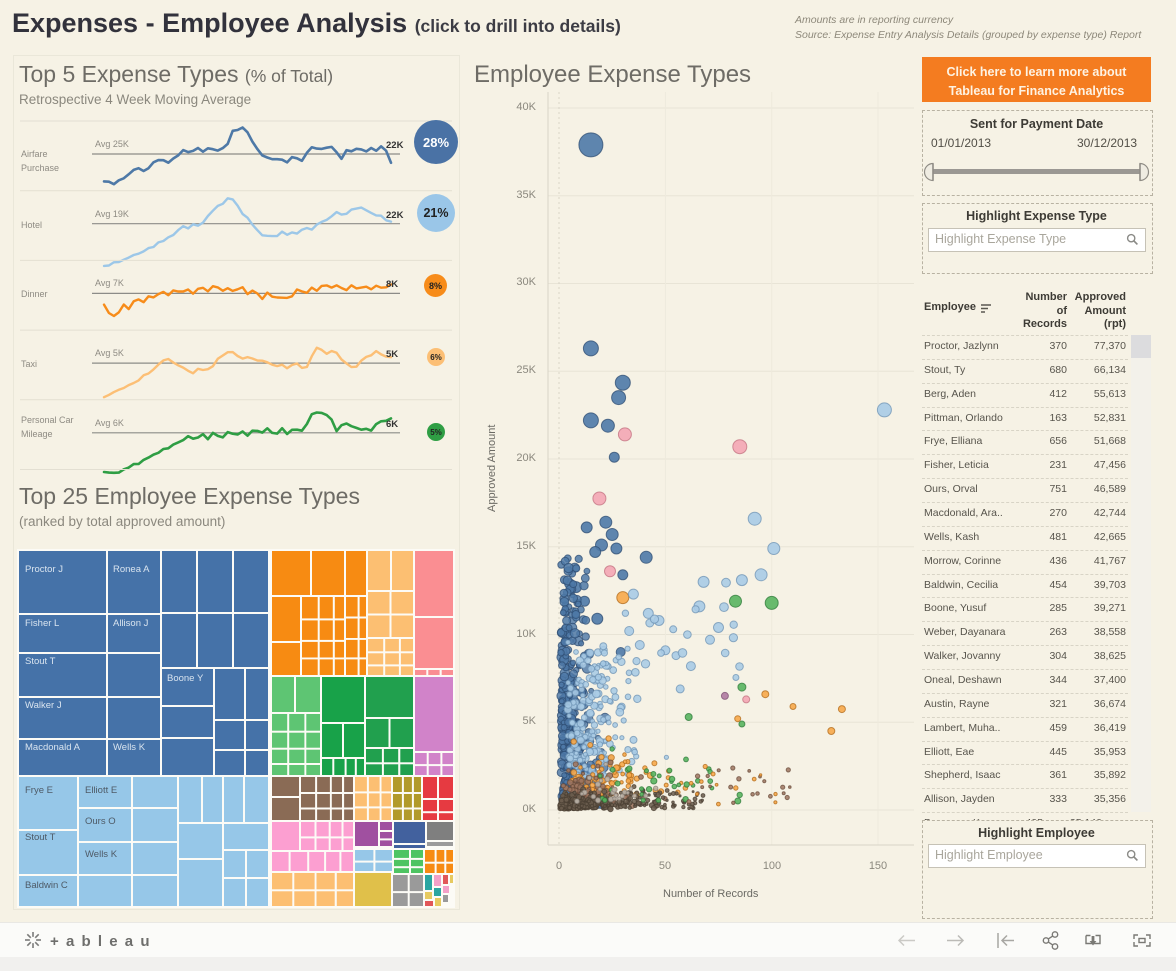  What do you see at coordinates (44, 569) in the screenshot?
I see `svg-text: Proctor J` at bounding box center [44, 569].